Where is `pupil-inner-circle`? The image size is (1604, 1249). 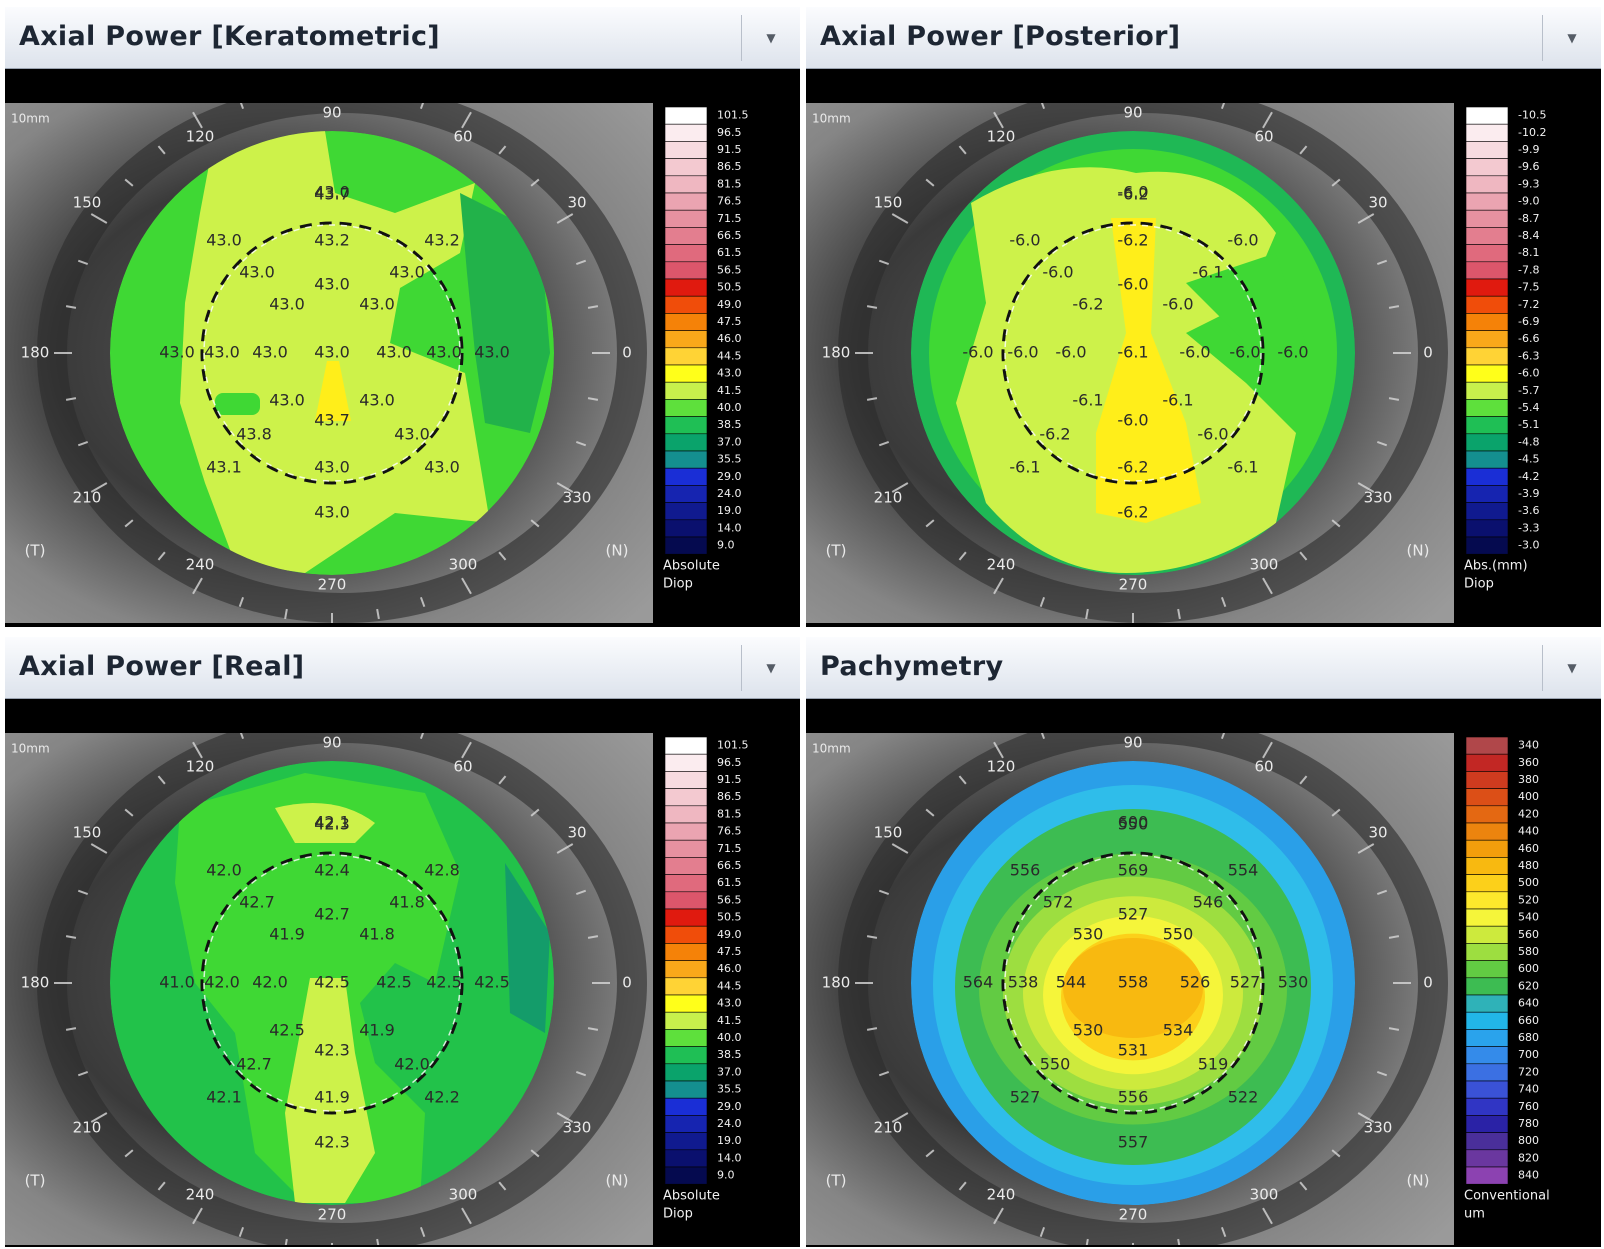
pupil-inner-circle is located at coordinates (332, 983).